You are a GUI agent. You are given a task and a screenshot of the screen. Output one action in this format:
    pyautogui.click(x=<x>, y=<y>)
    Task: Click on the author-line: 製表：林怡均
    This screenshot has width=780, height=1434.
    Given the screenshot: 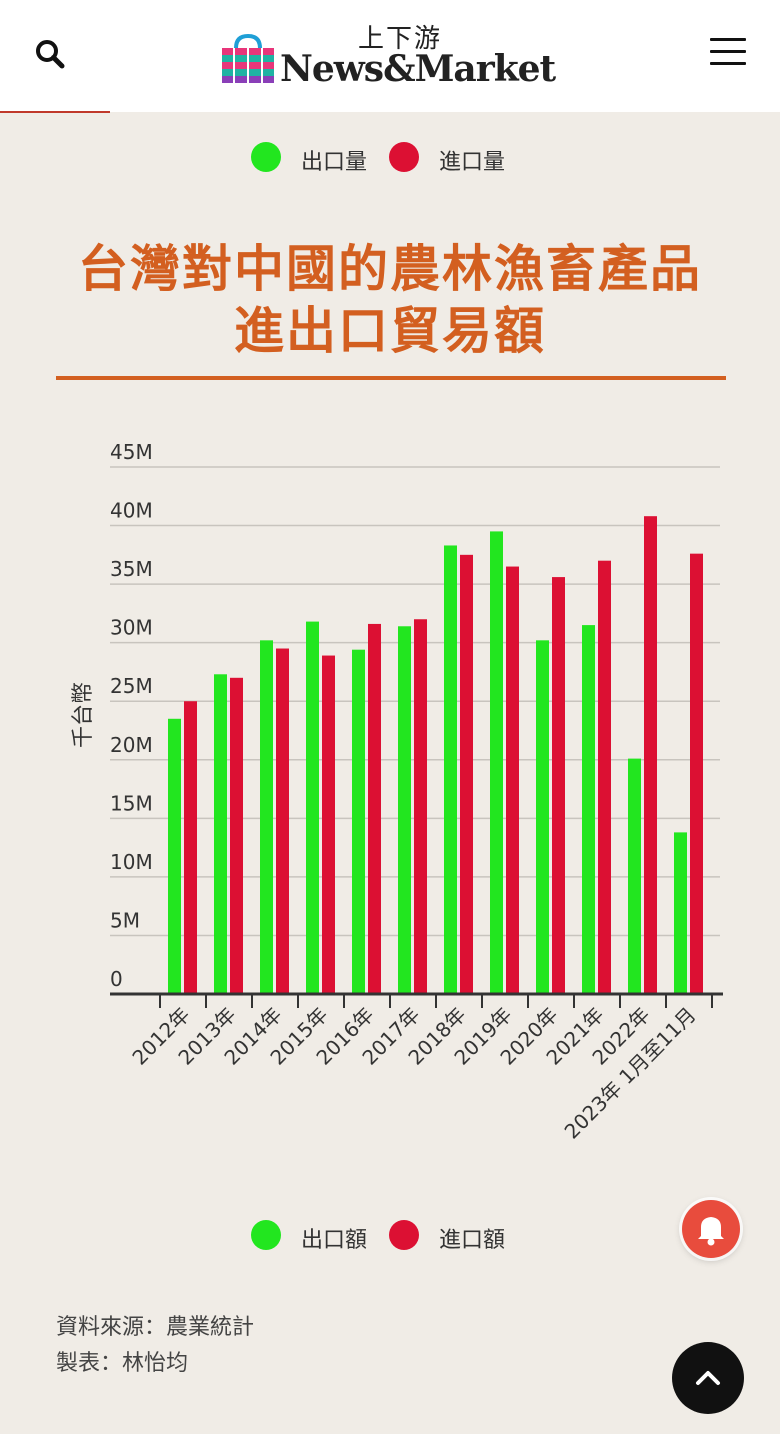 What is the action you would take?
    pyautogui.click(x=122, y=1363)
    